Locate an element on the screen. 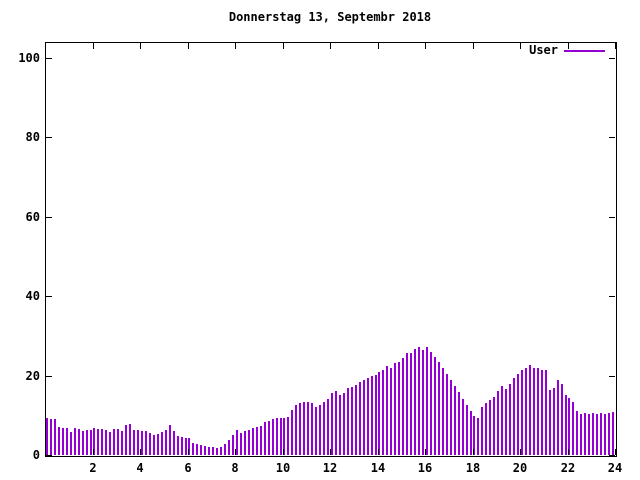  y-tick-label: 100 is located at coordinates (29, 58).